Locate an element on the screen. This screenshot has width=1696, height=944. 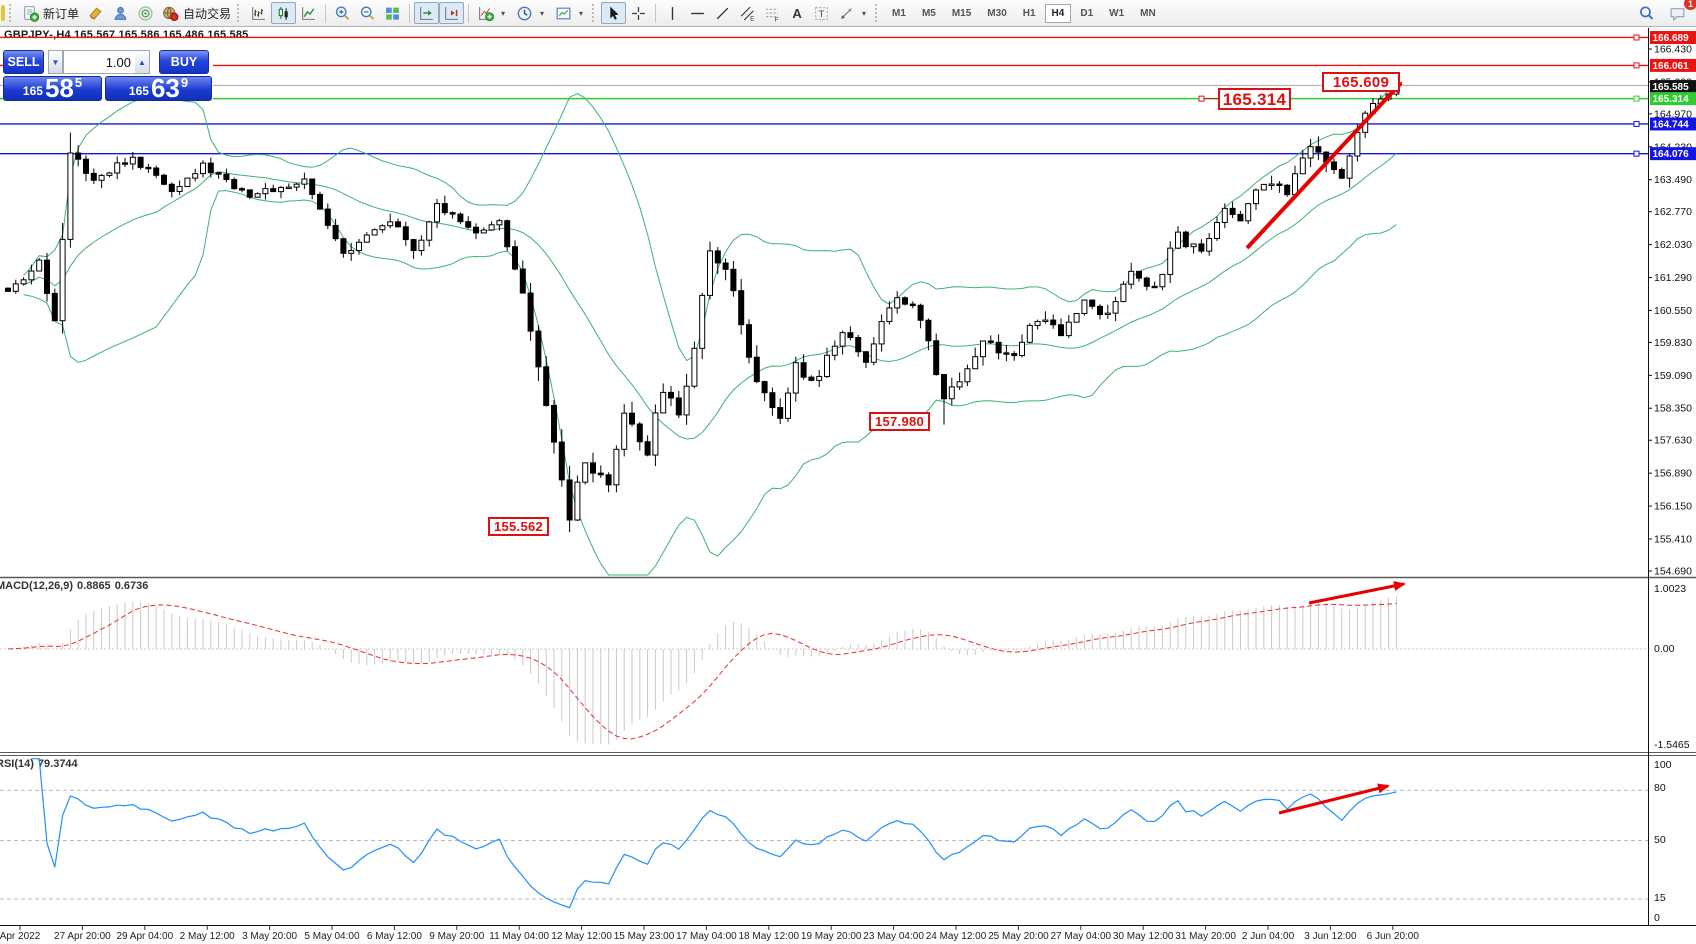
svg-text: 0.00 is located at coordinates (1664, 649).